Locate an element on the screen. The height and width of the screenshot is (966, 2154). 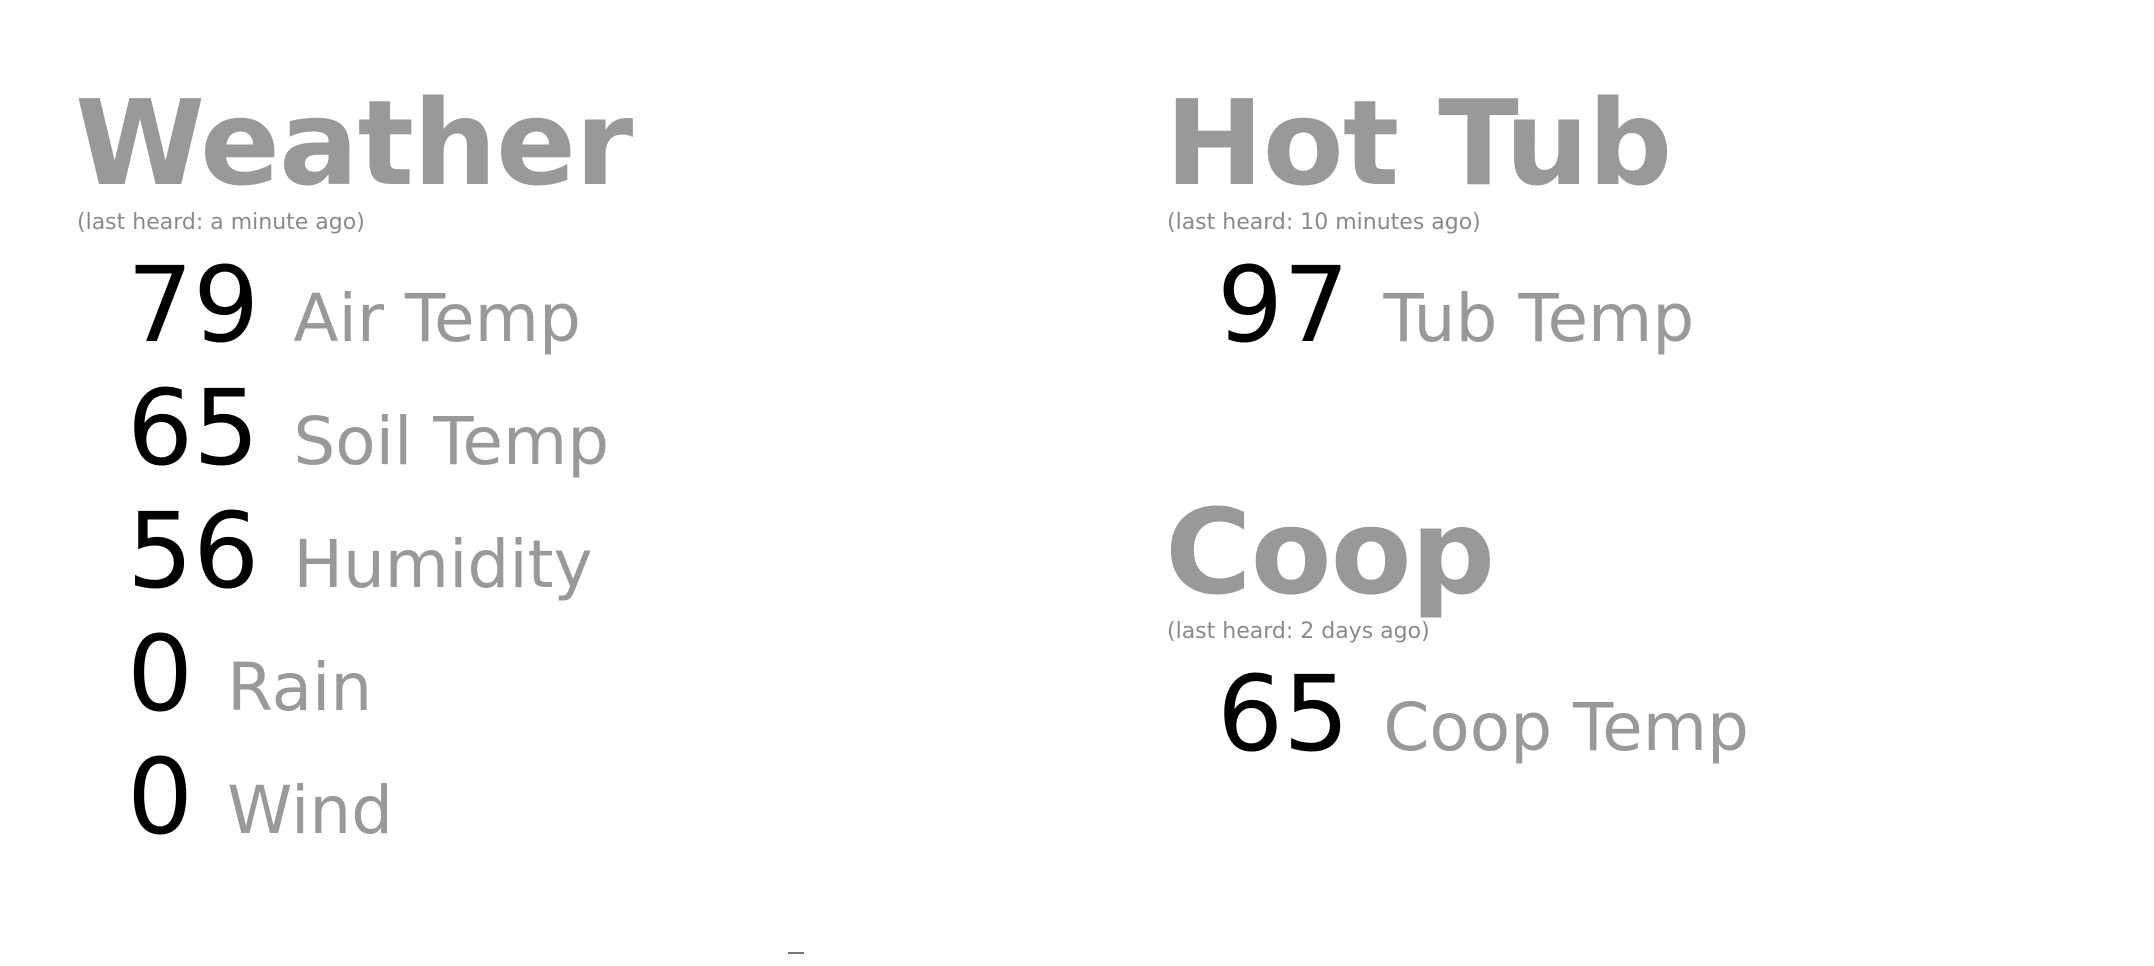
air-temp-label: Air Temp is located at coordinates (437, 318).